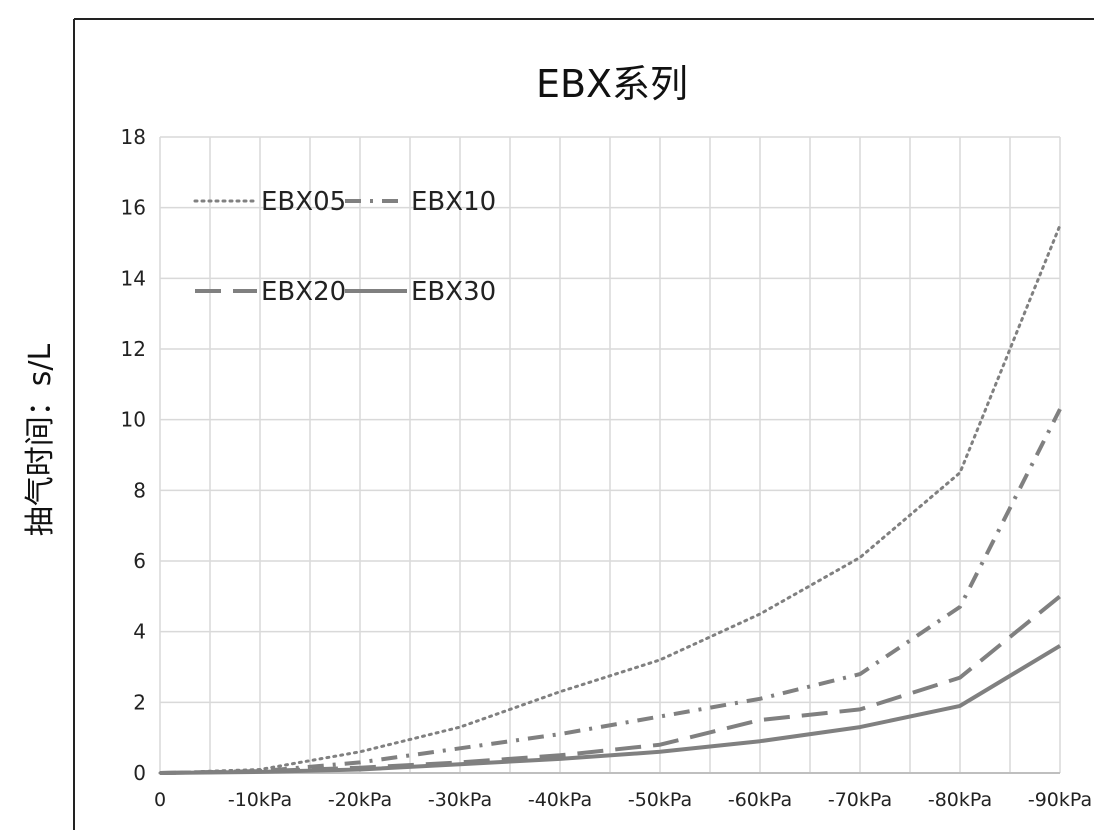 This screenshot has height=834, width=1094. Describe the element at coordinates (139, 773) in the screenshot. I see `y-tick-label: 0` at that location.